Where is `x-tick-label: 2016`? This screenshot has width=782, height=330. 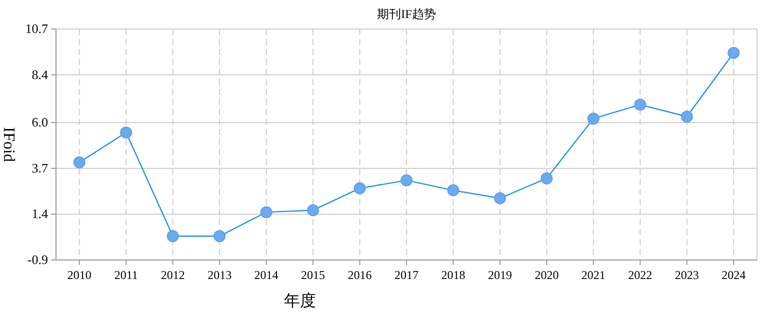 x-tick-label: 2016 is located at coordinates (360, 275).